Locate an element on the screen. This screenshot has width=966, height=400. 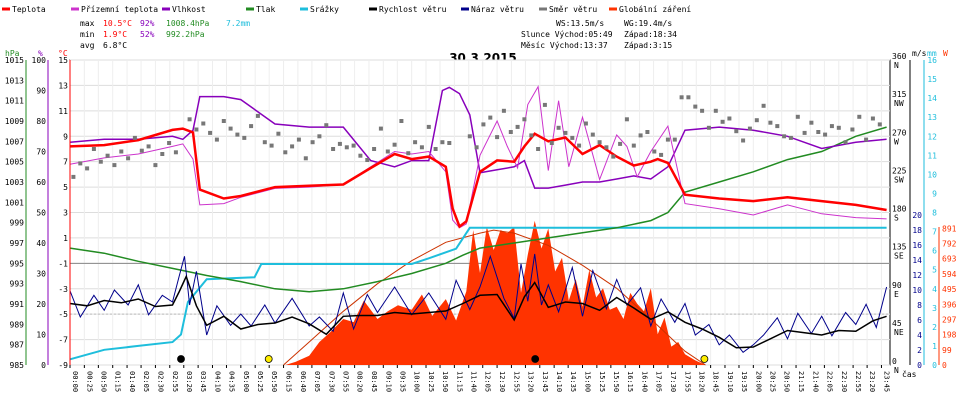
stats-min-temp: 1.9°C is located at coordinates (115, 34).